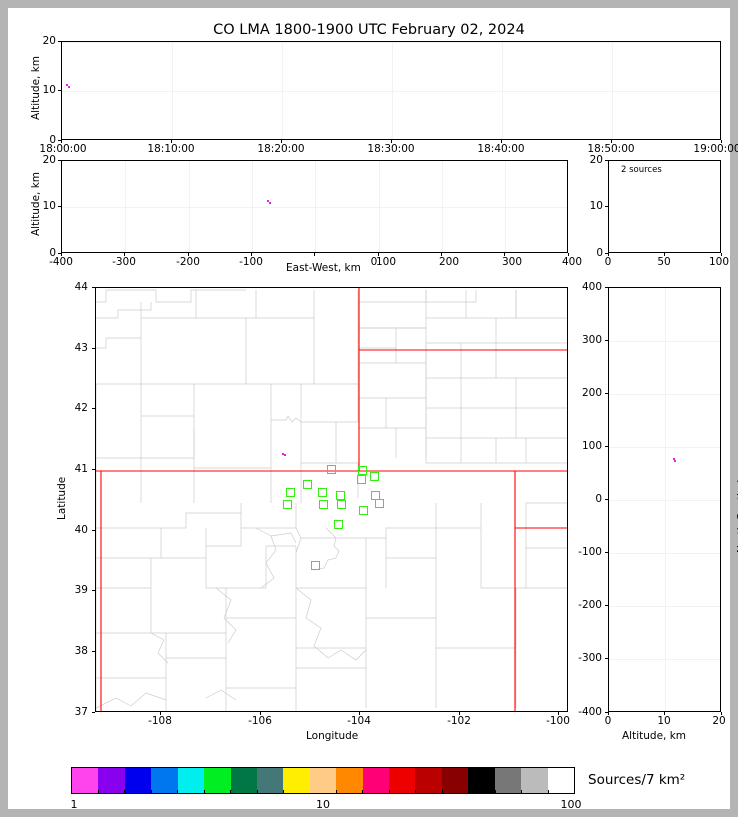  What do you see at coordinates (323, 268) in the screenshot?
I see `east-west-height-xlabel: East-West, km` at bounding box center [323, 268].